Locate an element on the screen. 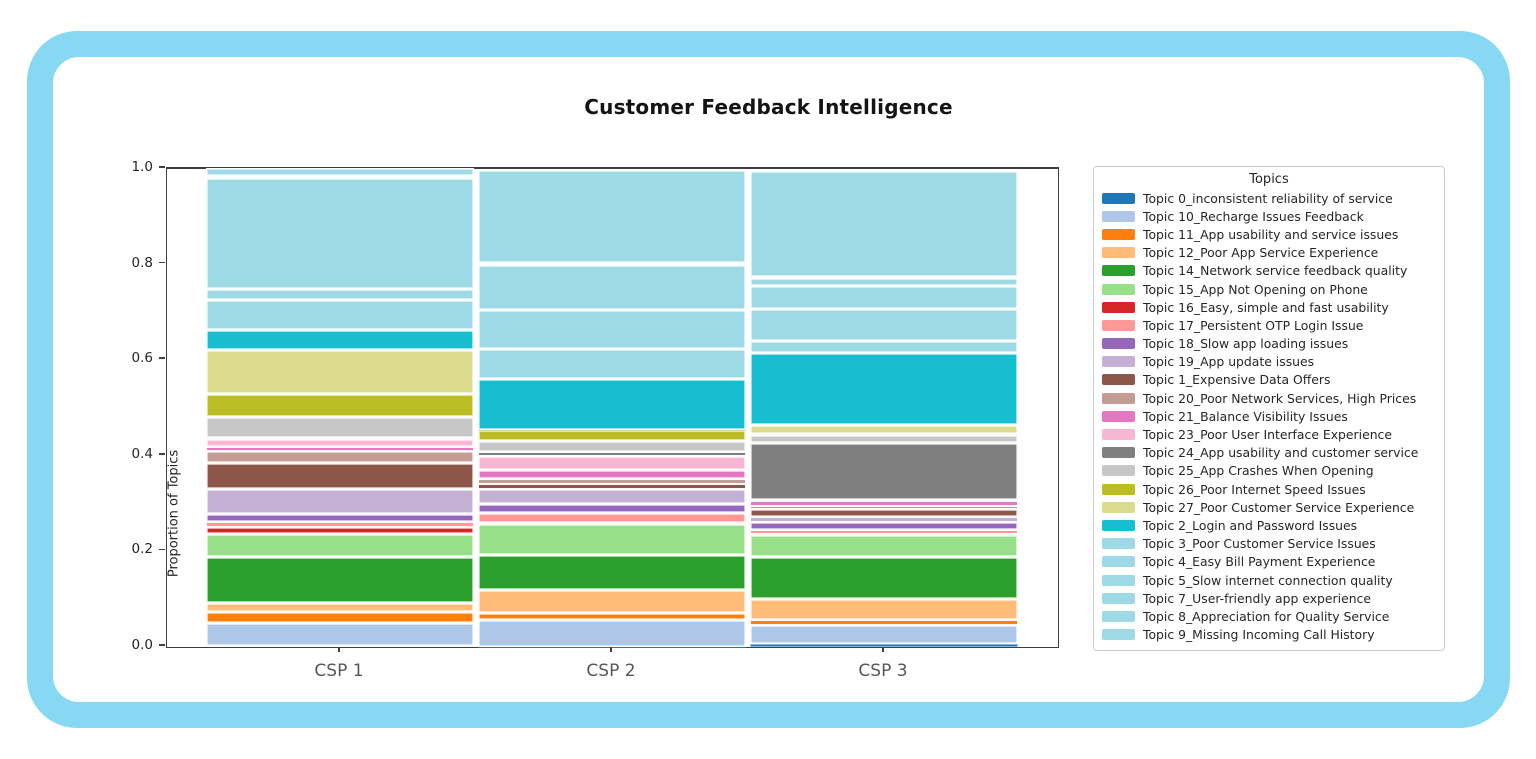 This screenshot has width=1536, height=759. legend-item: Topic 17_Persistent OTP Login Issue is located at coordinates (1269, 325).